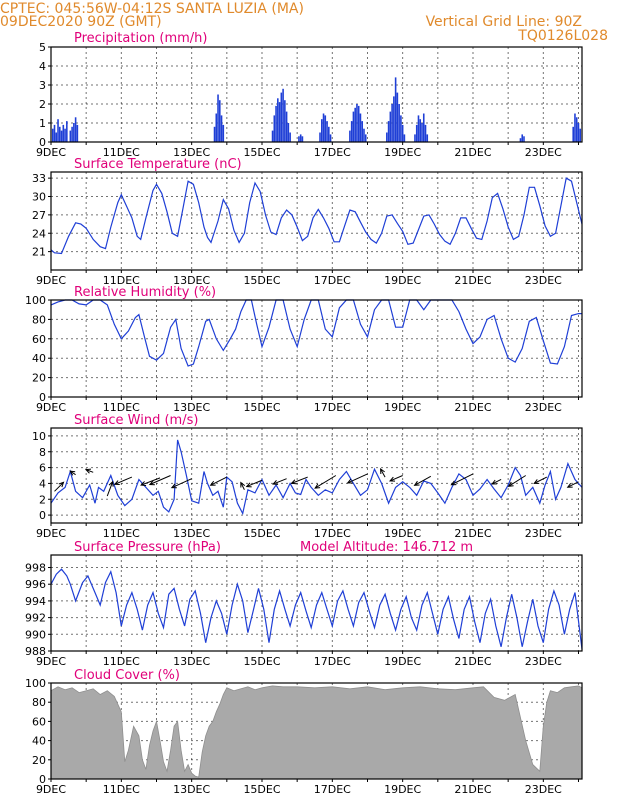 Image resolution: width=618 pixels, height=800 pixels. Describe the element at coordinates (191, 533) in the screenshot. I see `wind-xtick-label: 13DEC` at that location.